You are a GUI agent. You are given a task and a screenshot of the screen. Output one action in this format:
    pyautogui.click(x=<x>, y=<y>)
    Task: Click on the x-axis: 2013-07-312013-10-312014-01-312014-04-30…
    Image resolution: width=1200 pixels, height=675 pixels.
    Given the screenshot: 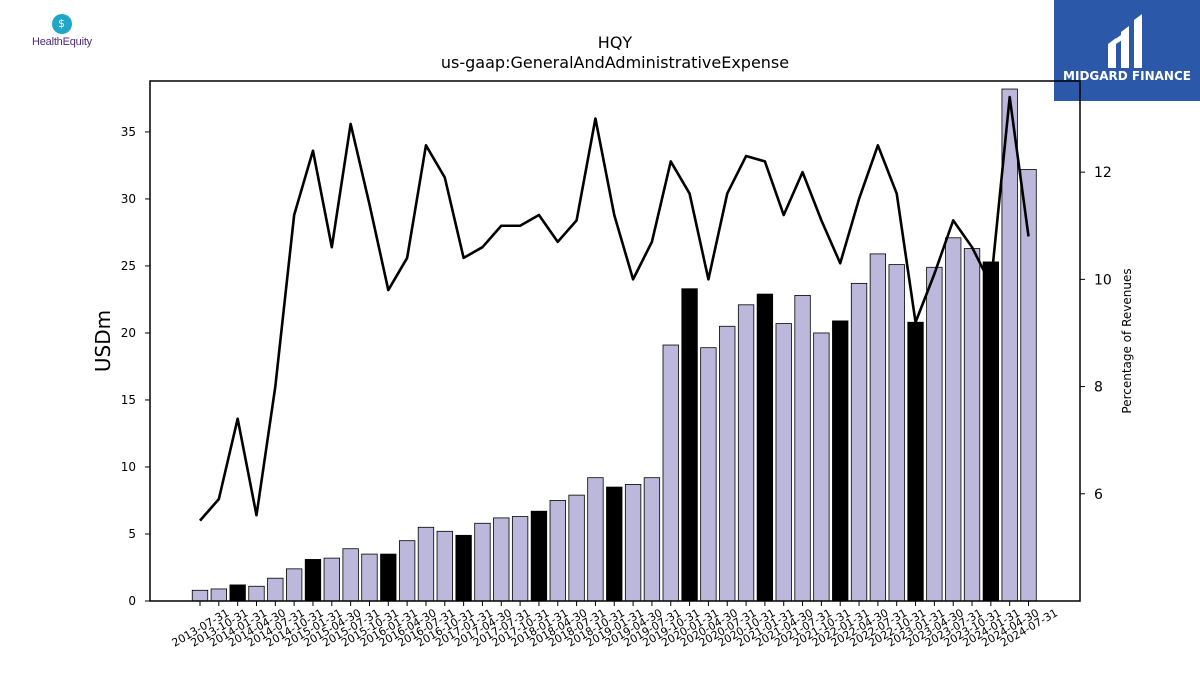 What is the action you would take?
    pyautogui.click(x=615, y=625)
    